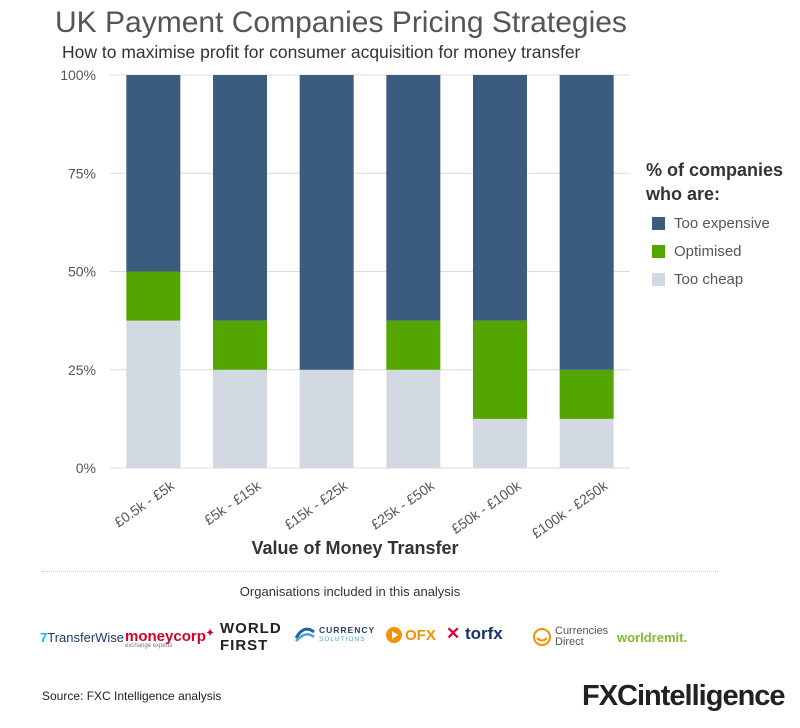 The height and width of the screenshot is (728, 800). Describe the element at coordinates (251, 628) in the screenshot. I see `worldfirst-logo-line1: WORLD` at that location.